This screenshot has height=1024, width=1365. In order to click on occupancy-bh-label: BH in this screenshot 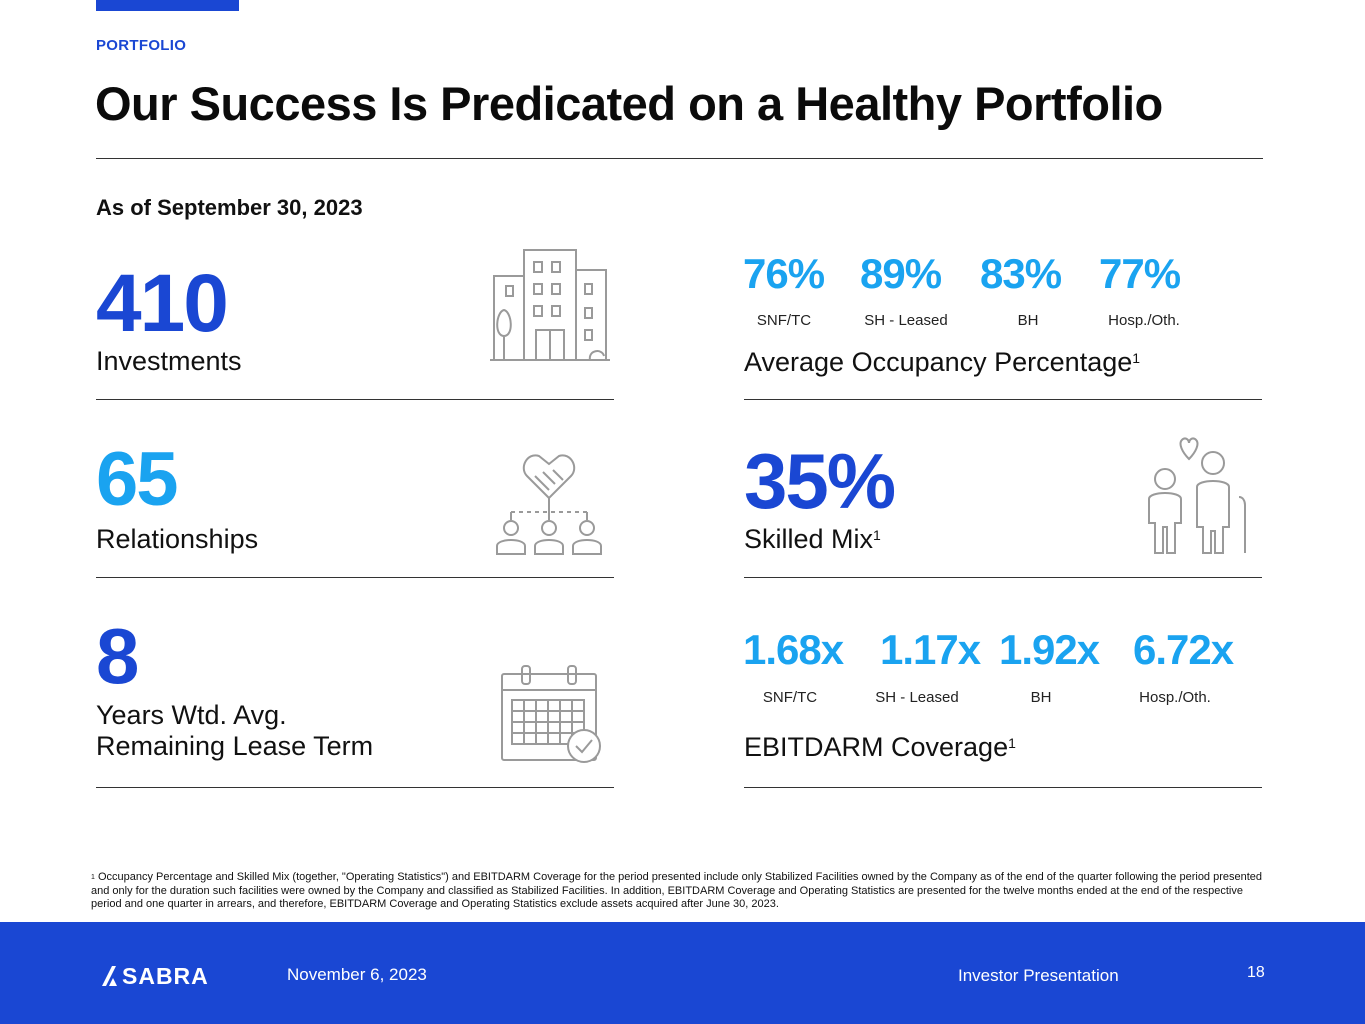, I will do `click(1028, 320)`.